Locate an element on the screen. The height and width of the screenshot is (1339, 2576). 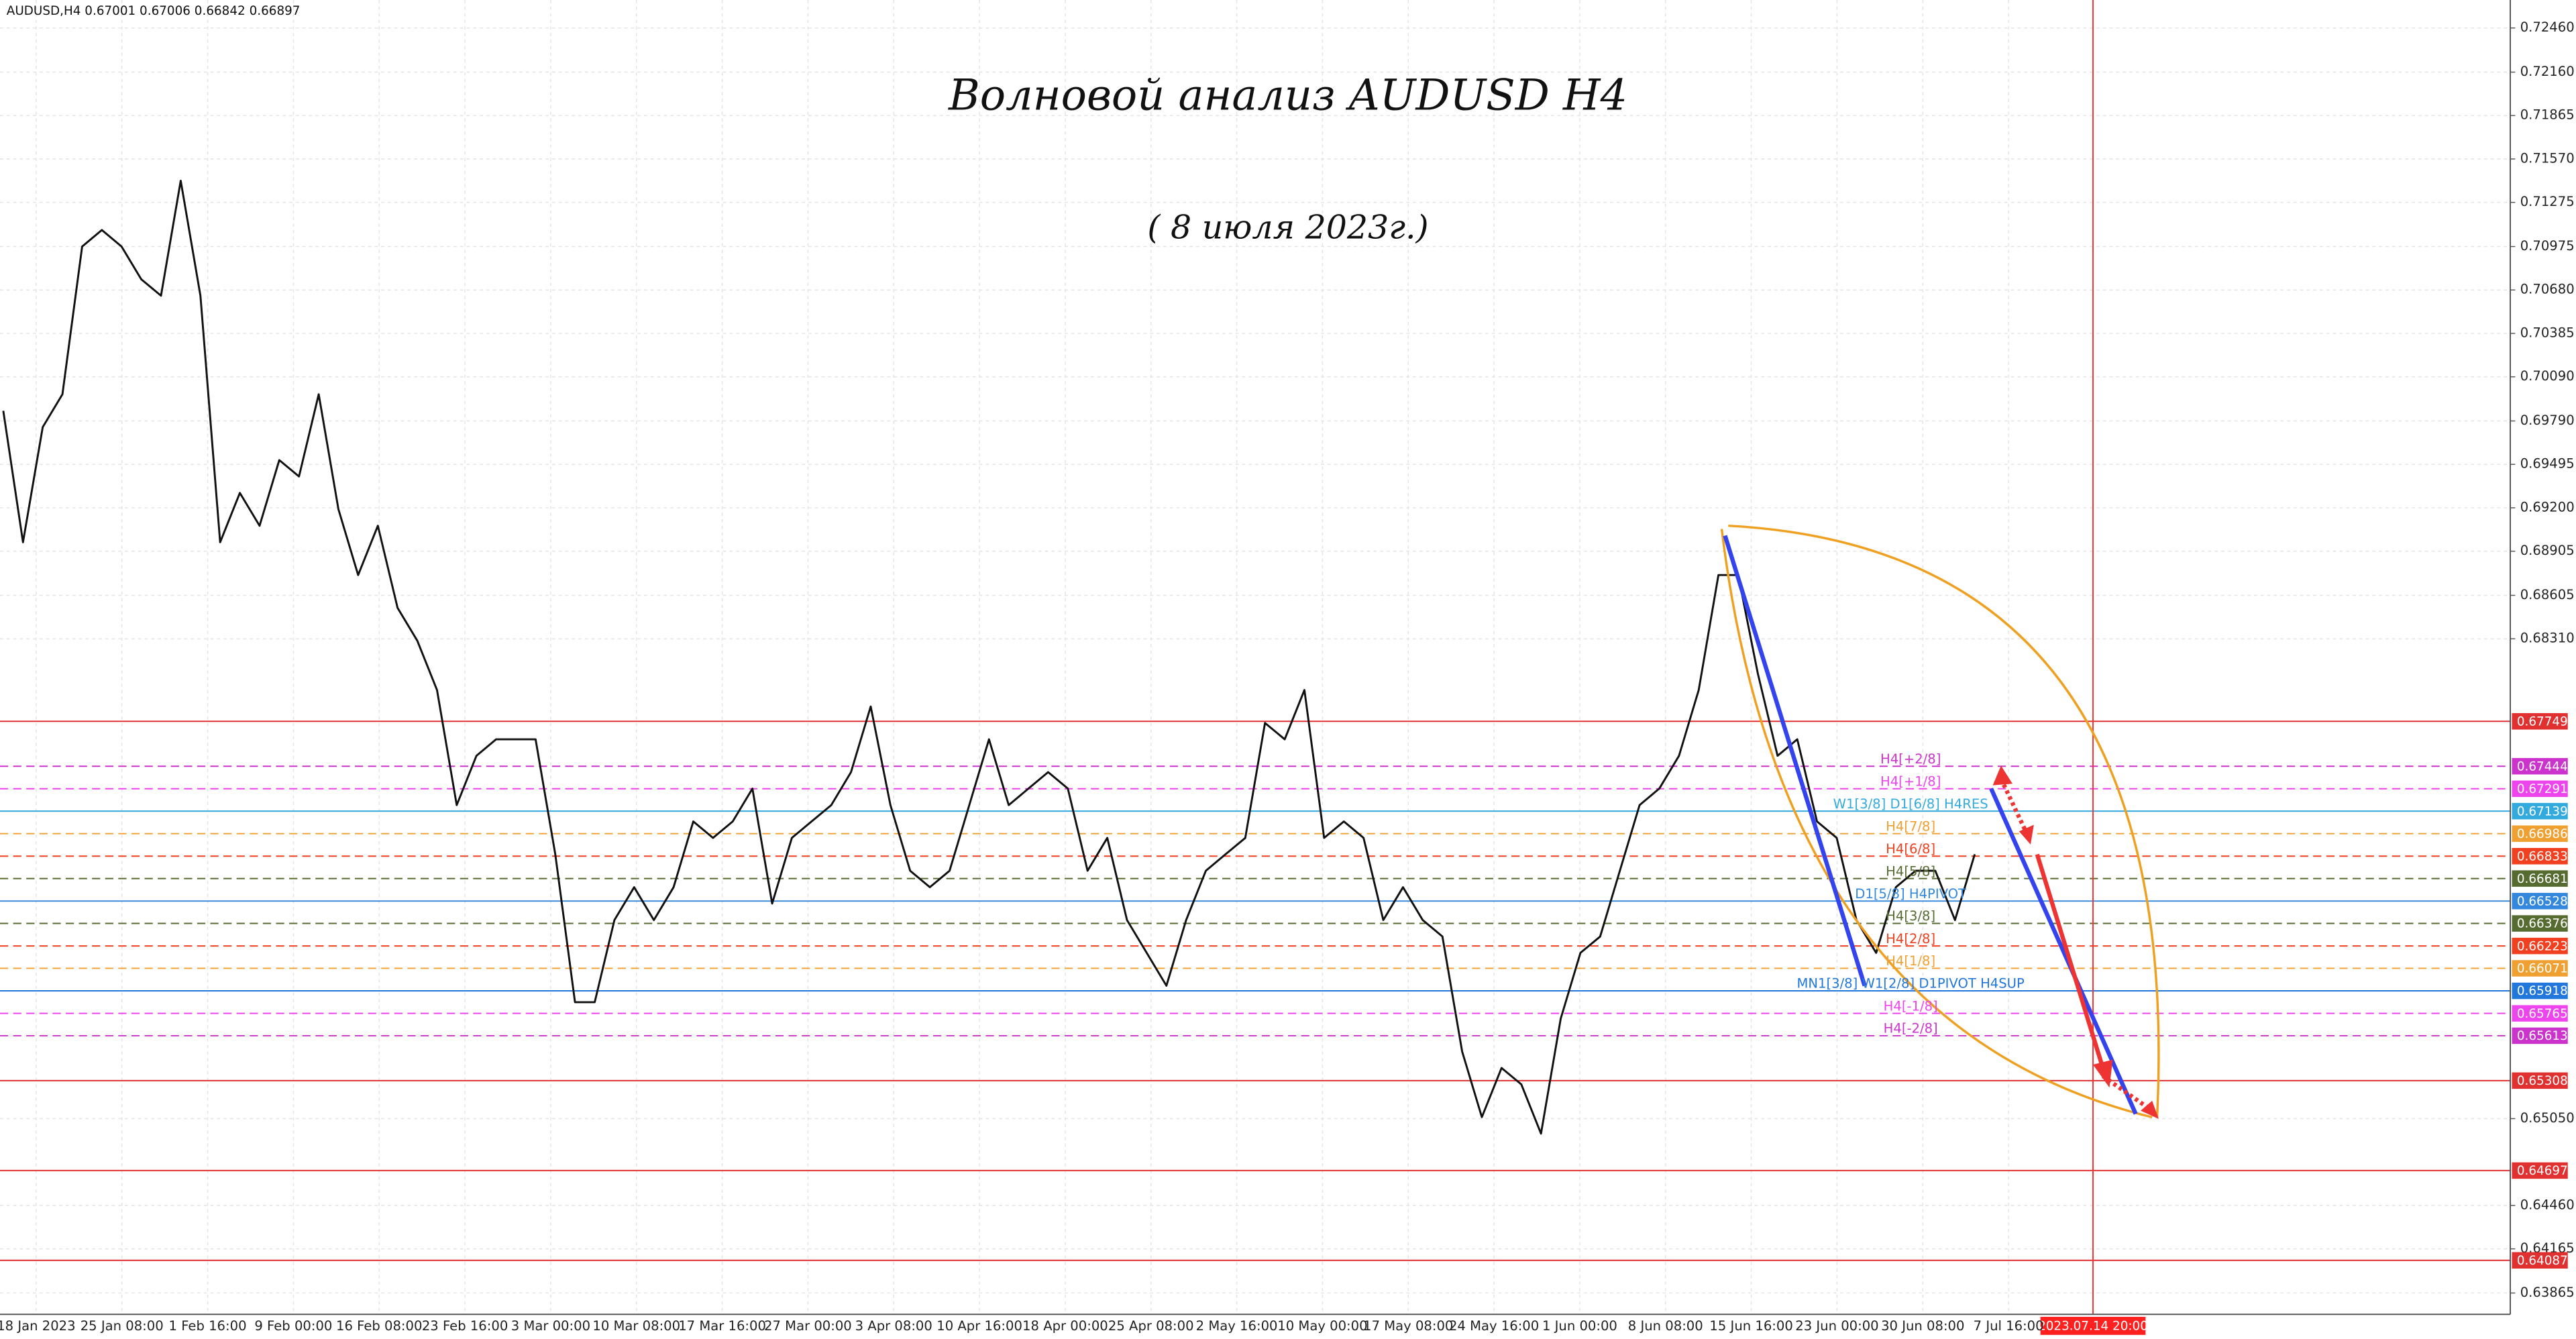
level-price: 0.66223 is located at coordinates (2542, 946).